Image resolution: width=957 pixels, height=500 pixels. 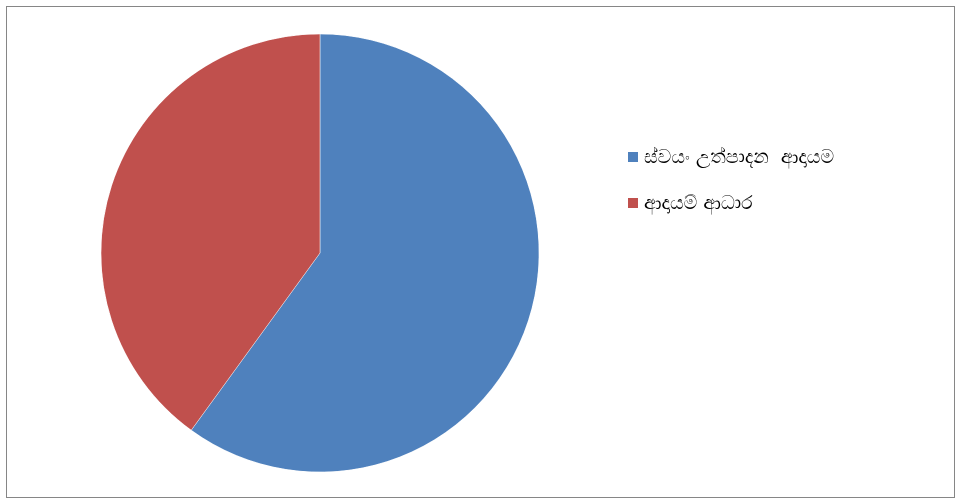 What do you see at coordinates (633, 157) in the screenshot?
I see `legend-swatch-blue` at bounding box center [633, 157].